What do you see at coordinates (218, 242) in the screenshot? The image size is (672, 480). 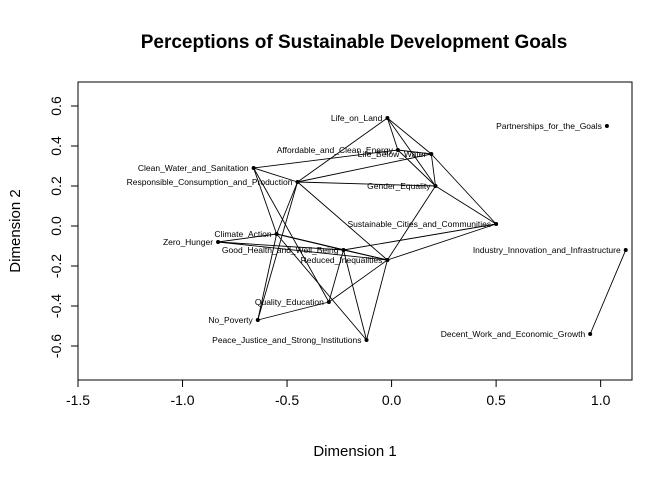 I see `point-zero-hunger` at bounding box center [218, 242].